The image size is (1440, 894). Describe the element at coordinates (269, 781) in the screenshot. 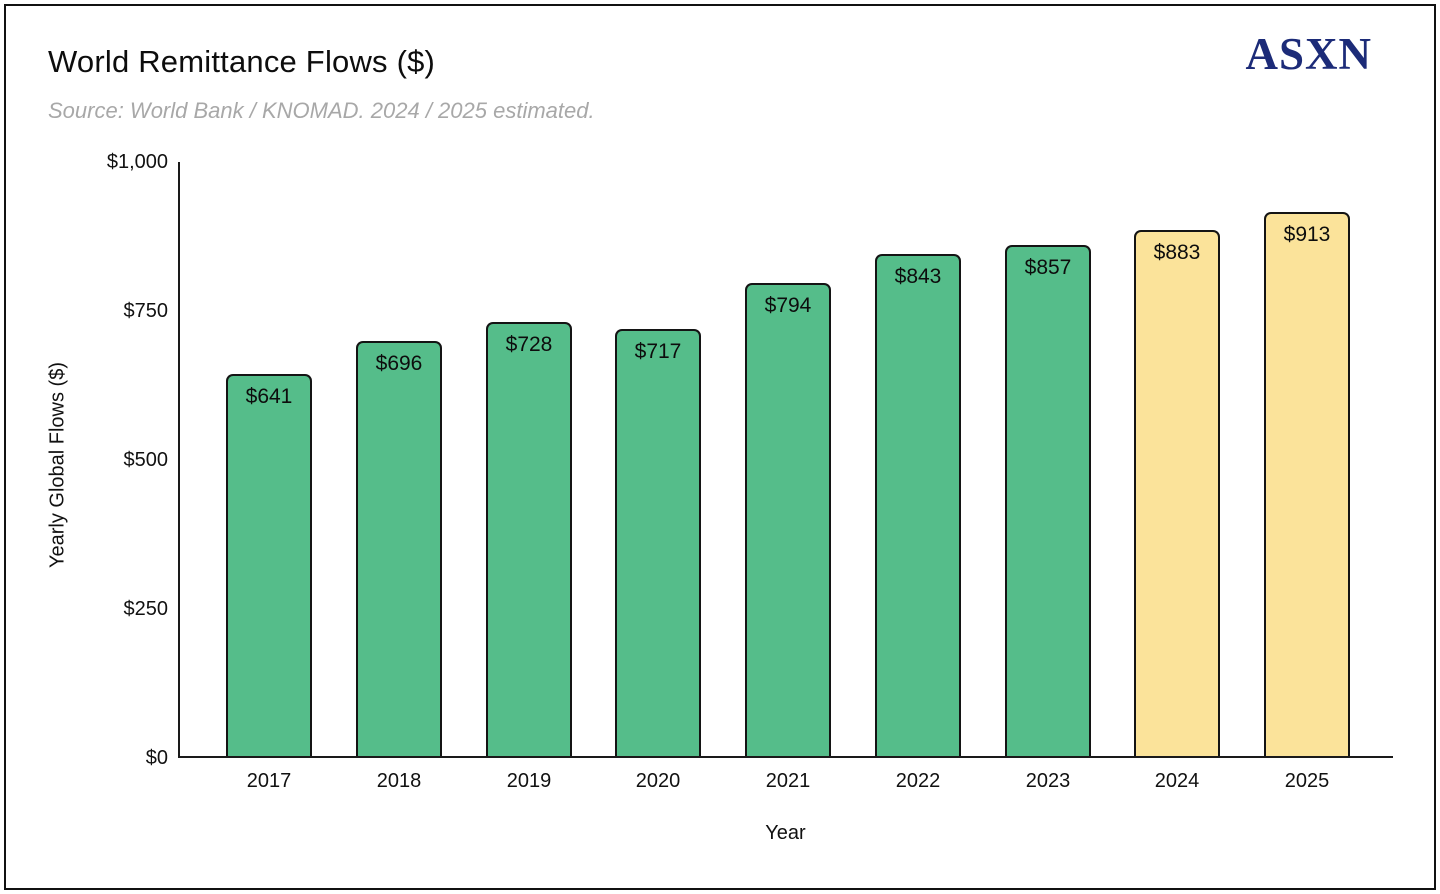

I see `x-tick-label: 2017` at that location.